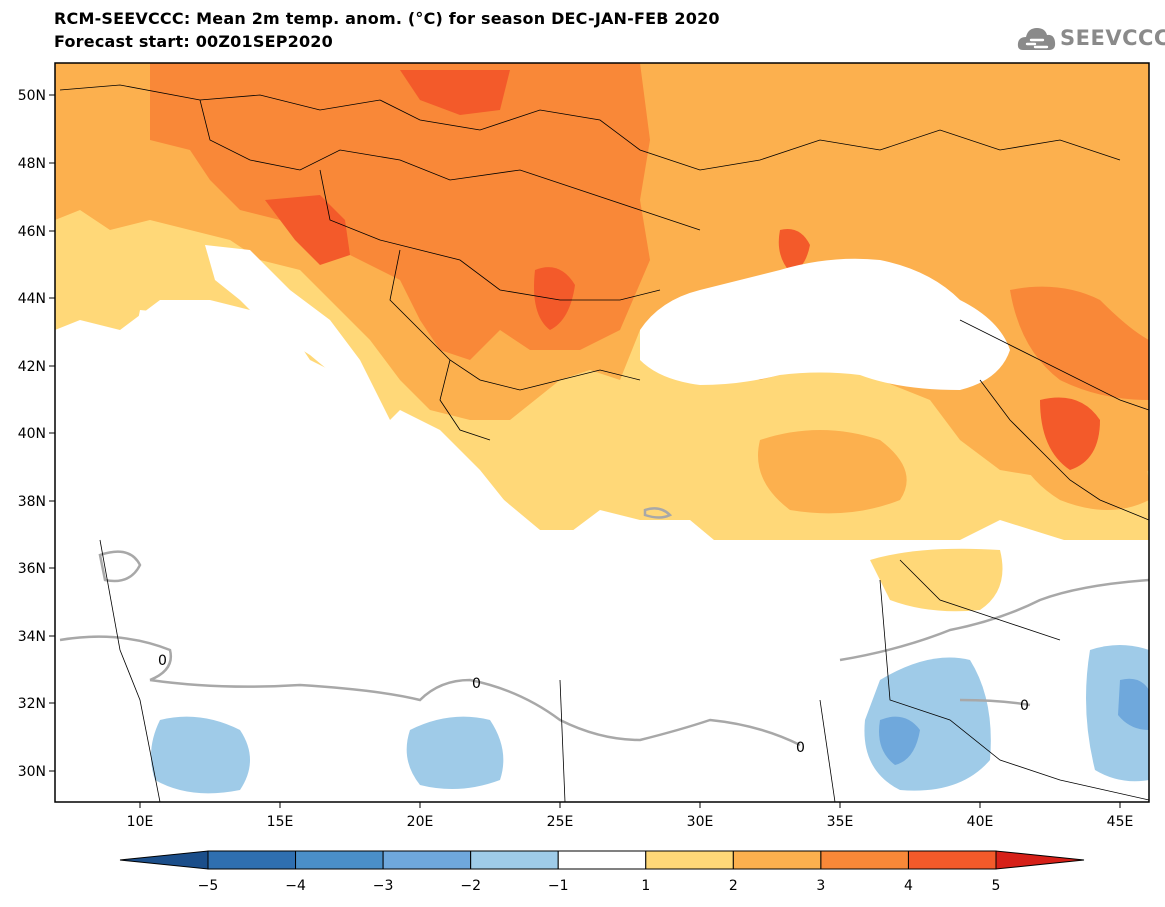 The image size is (1165, 907). Describe the element at coordinates (32, 164) in the screenshot. I see `lat-tick-label: 48N` at that location.